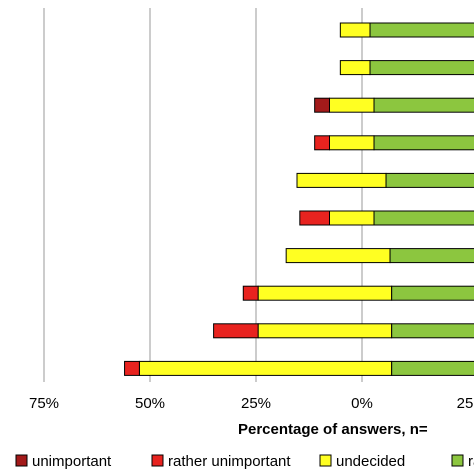 The height and width of the screenshot is (474, 474). I want to click on legend-label: rath, so click(471, 461).